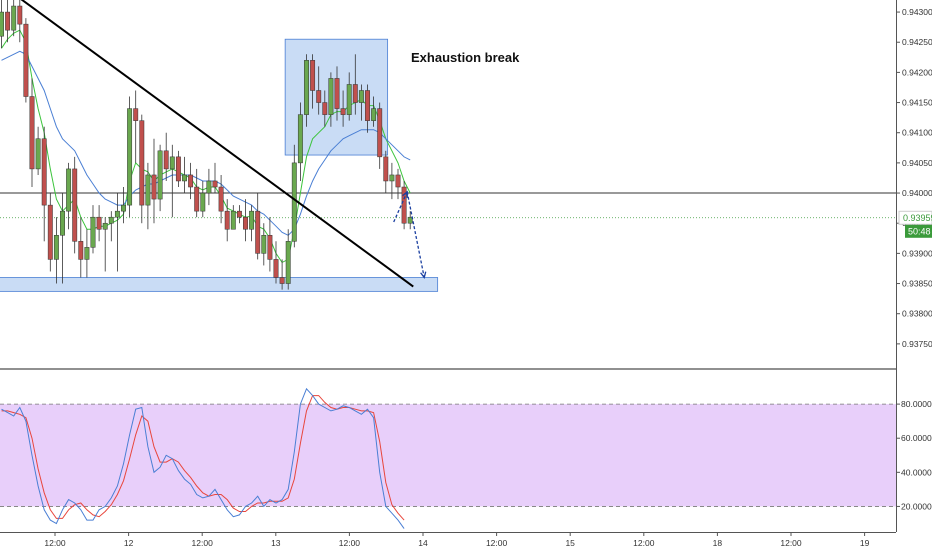 This screenshot has width=932, height=550. Describe the element at coordinates (129, 543) in the screenshot. I see `time-tick-label: 12` at that location.